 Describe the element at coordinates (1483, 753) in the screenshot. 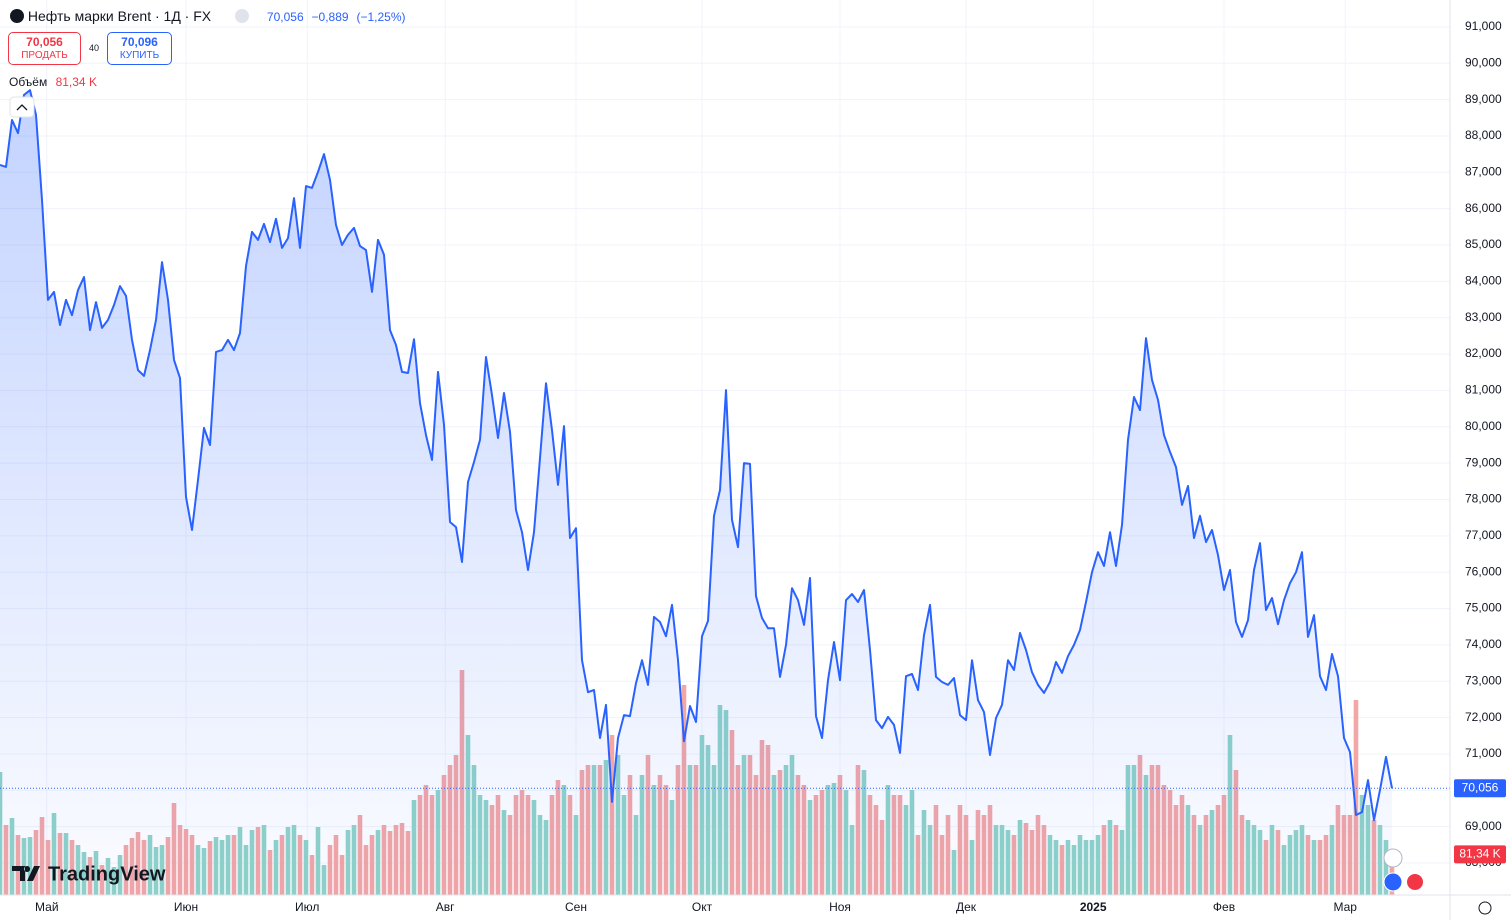

I see `y-tick-label: 71,000` at that location.